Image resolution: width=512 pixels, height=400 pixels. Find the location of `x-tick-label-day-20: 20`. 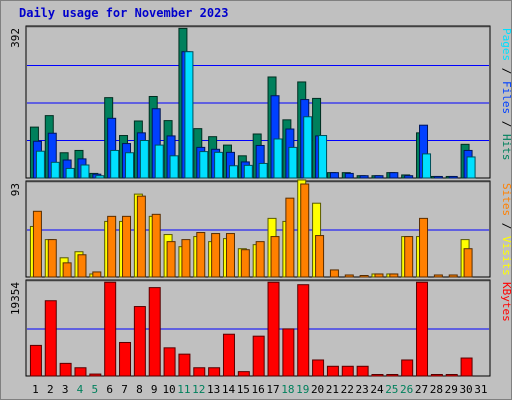

x-tick-label-day-20: 20 is located at coordinates (317, 389).